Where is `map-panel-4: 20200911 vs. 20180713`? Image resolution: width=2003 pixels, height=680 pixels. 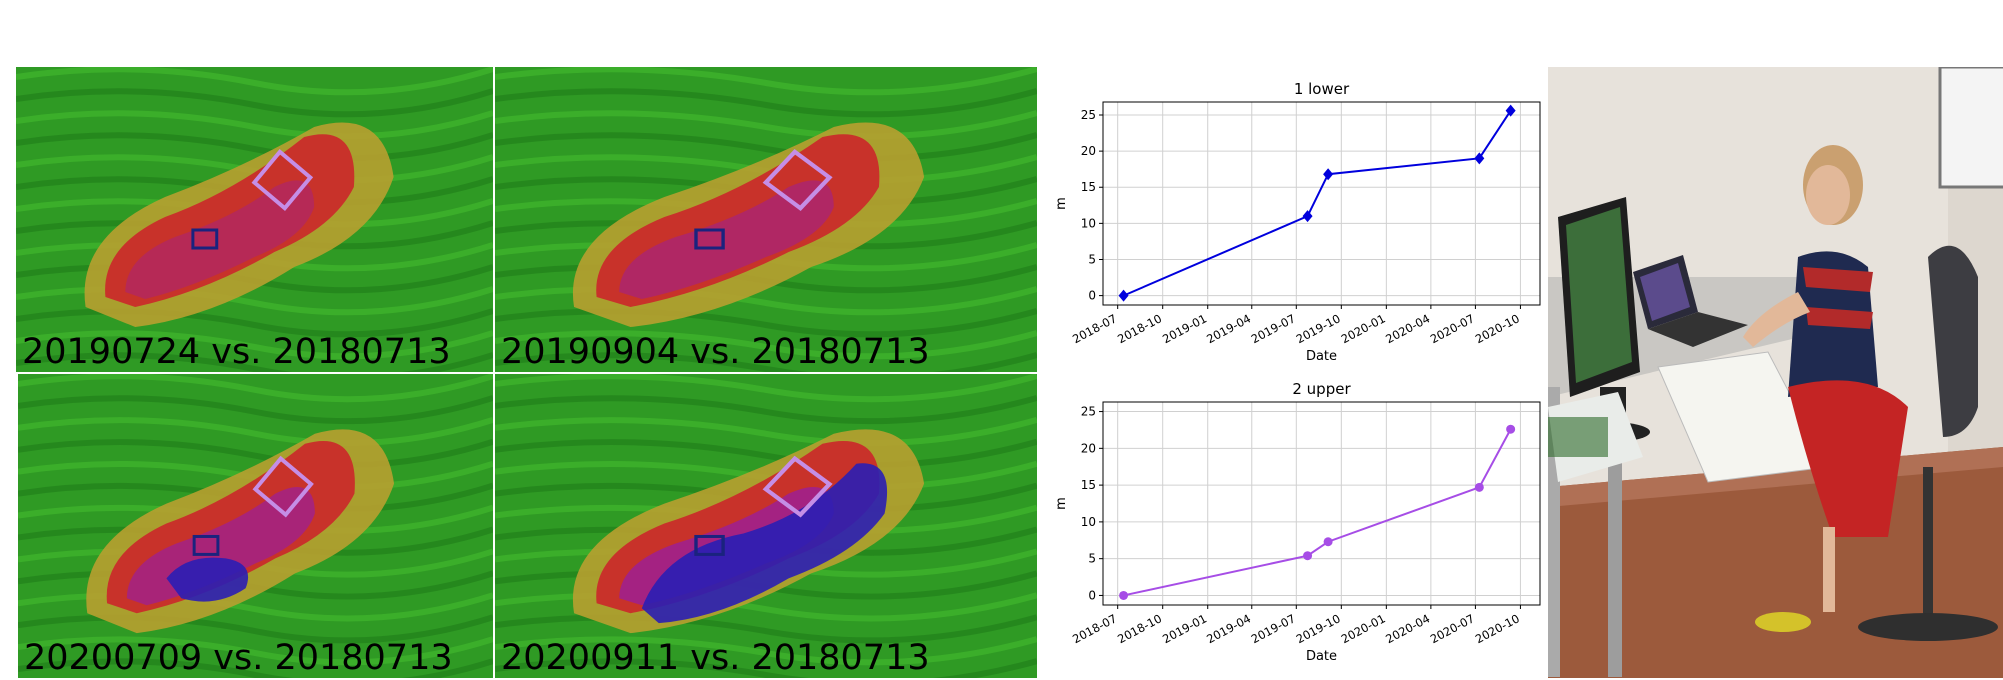 map-panel-4: 20200911 vs. 20180713 is located at coordinates (766, 526).